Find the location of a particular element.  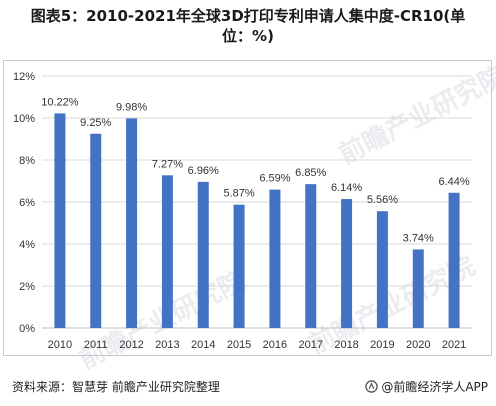

x-tick-label: 2021 is located at coordinates (454, 345).